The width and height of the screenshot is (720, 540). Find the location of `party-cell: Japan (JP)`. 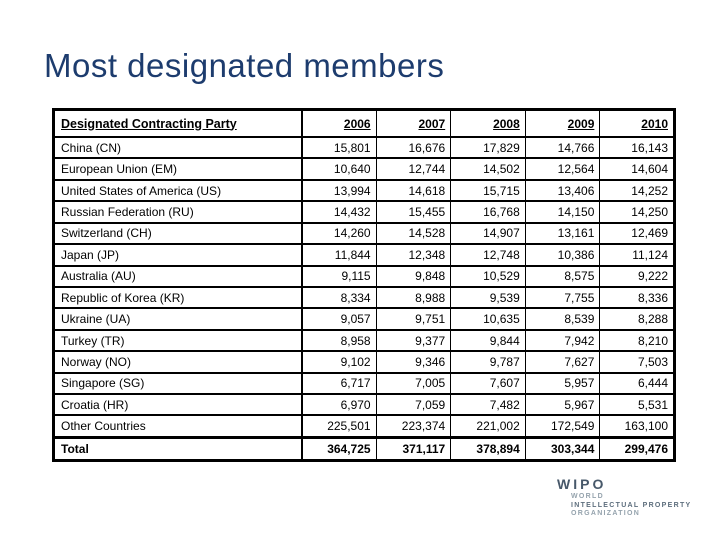

party-cell: Japan (JP) is located at coordinates (177, 254).